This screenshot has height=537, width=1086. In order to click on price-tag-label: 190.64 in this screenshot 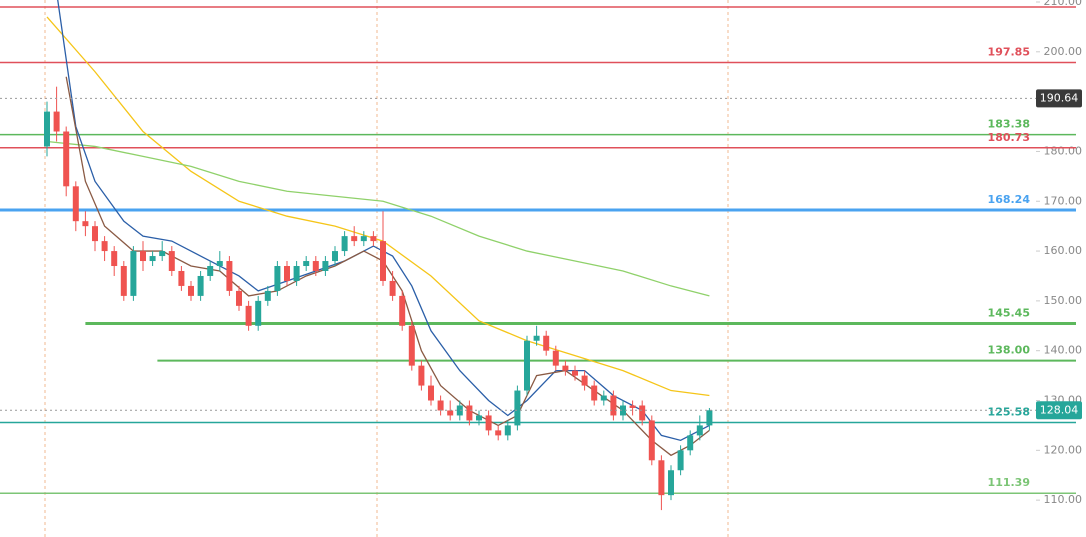, I will do `click(1059, 97)`.